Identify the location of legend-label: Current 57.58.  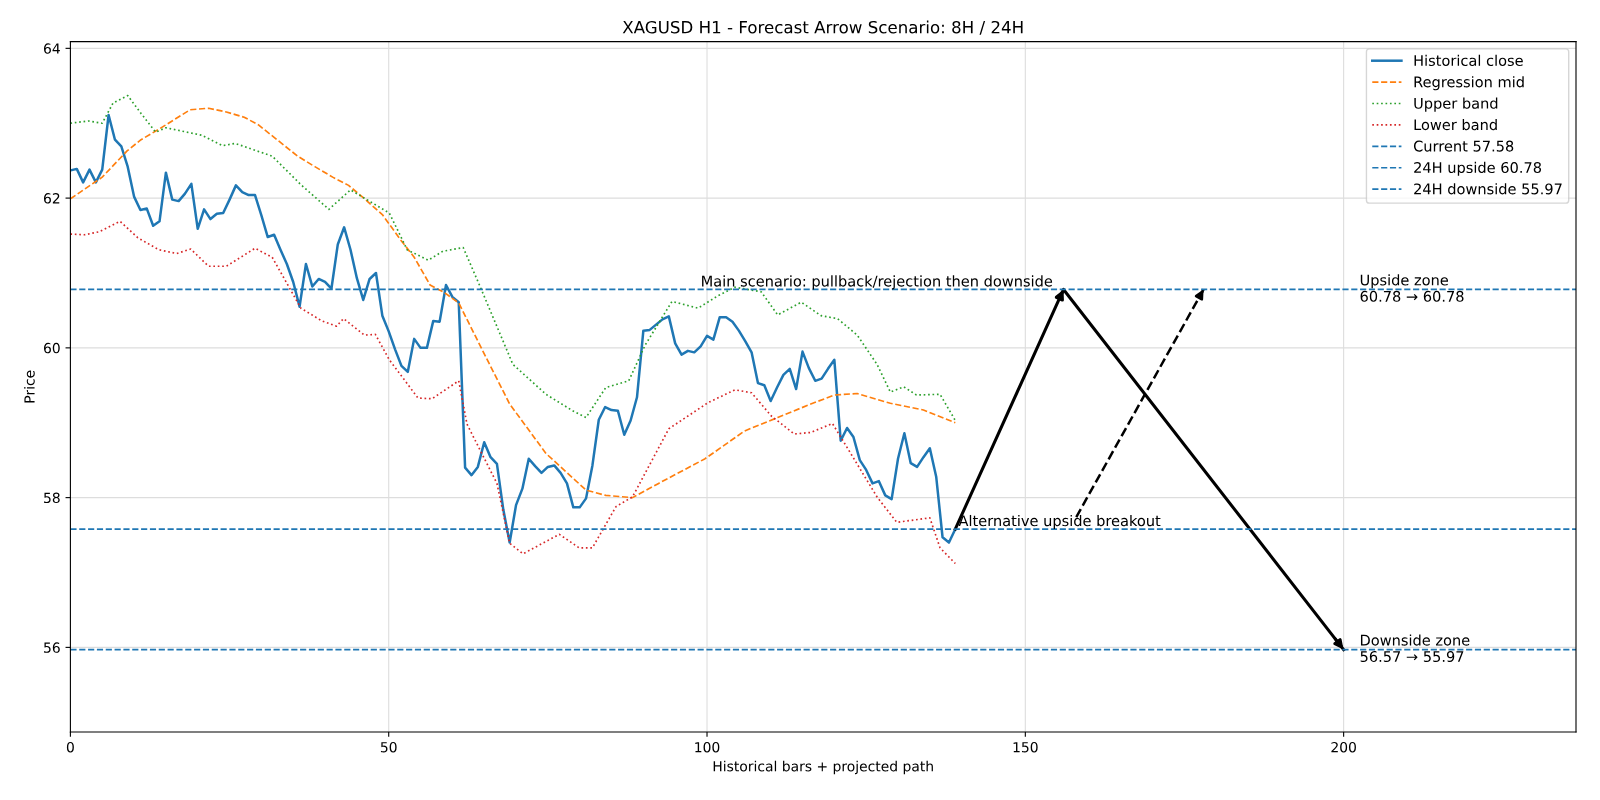
(1463, 146).